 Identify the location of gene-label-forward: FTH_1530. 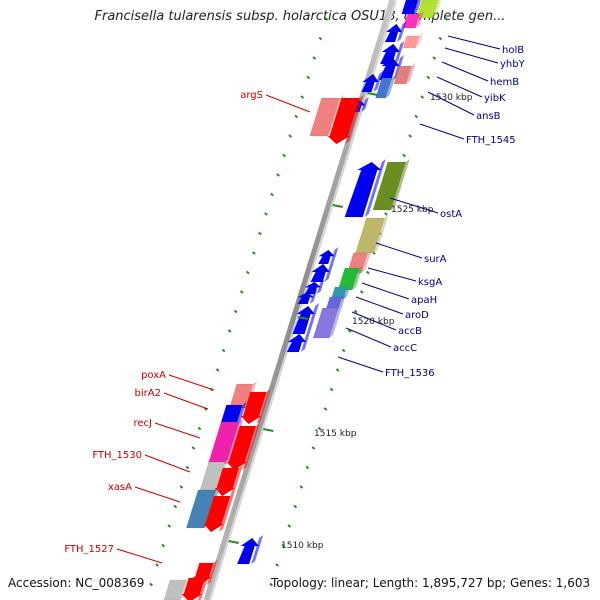
(117, 455).